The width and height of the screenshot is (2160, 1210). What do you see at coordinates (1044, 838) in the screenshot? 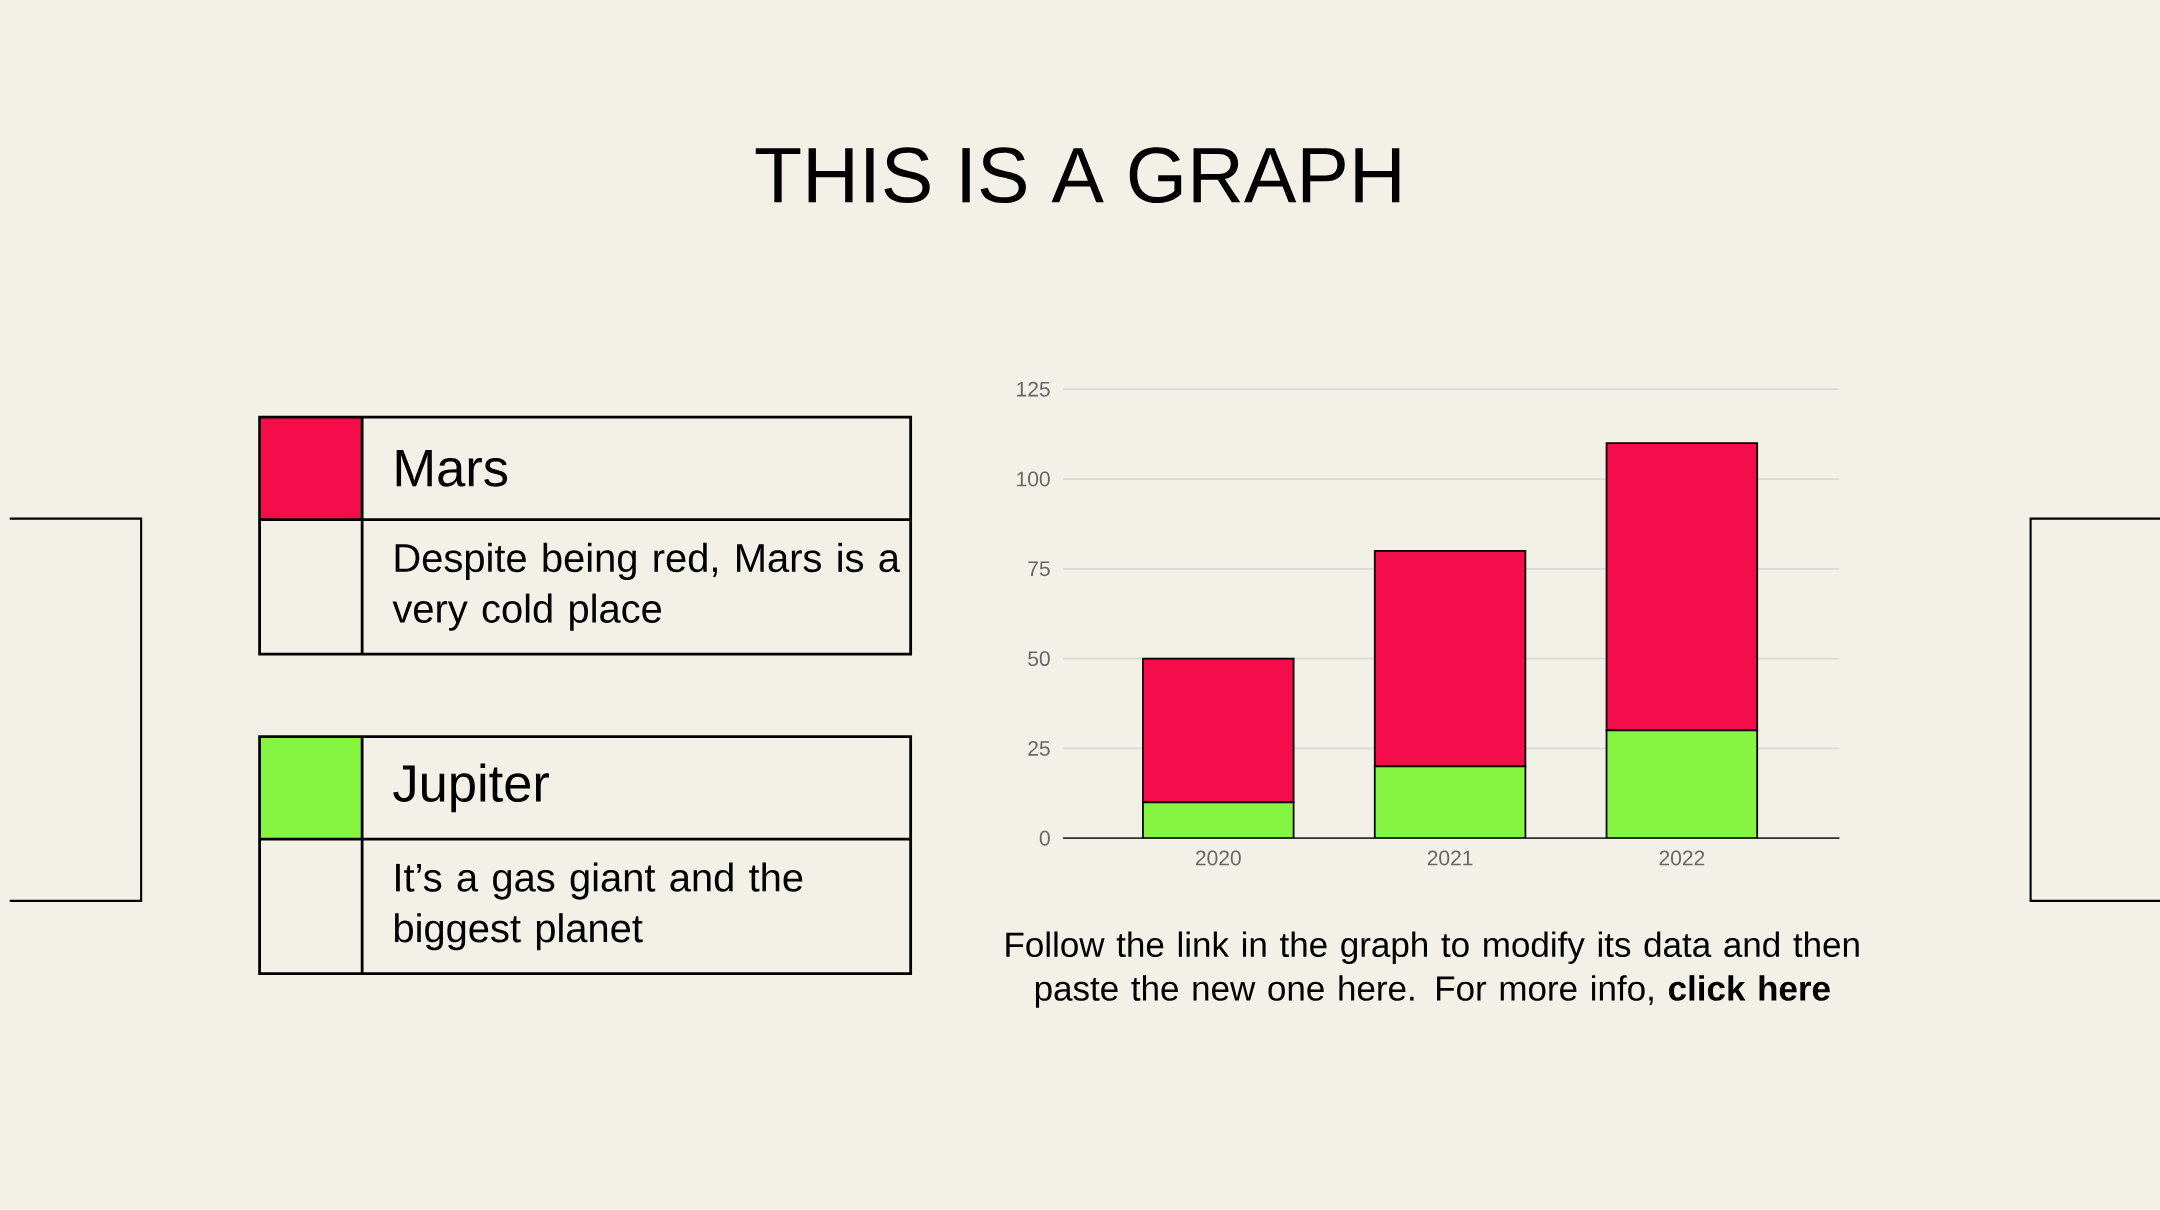
I see `y-tick-label: 0` at bounding box center [1044, 838].